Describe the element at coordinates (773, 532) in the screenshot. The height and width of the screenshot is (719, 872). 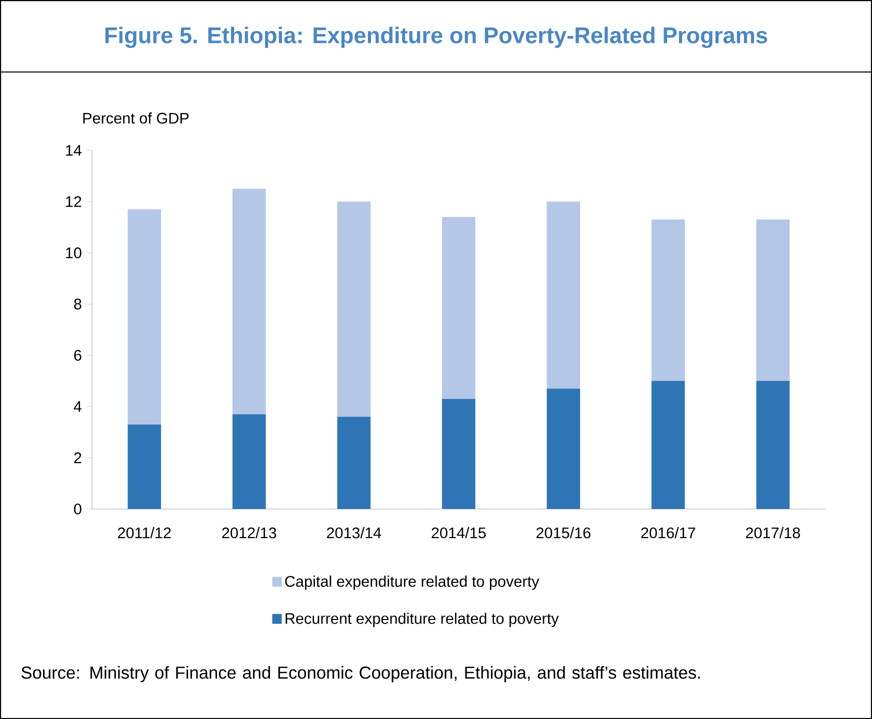
I see `x-tick-label: 2017/18` at that location.